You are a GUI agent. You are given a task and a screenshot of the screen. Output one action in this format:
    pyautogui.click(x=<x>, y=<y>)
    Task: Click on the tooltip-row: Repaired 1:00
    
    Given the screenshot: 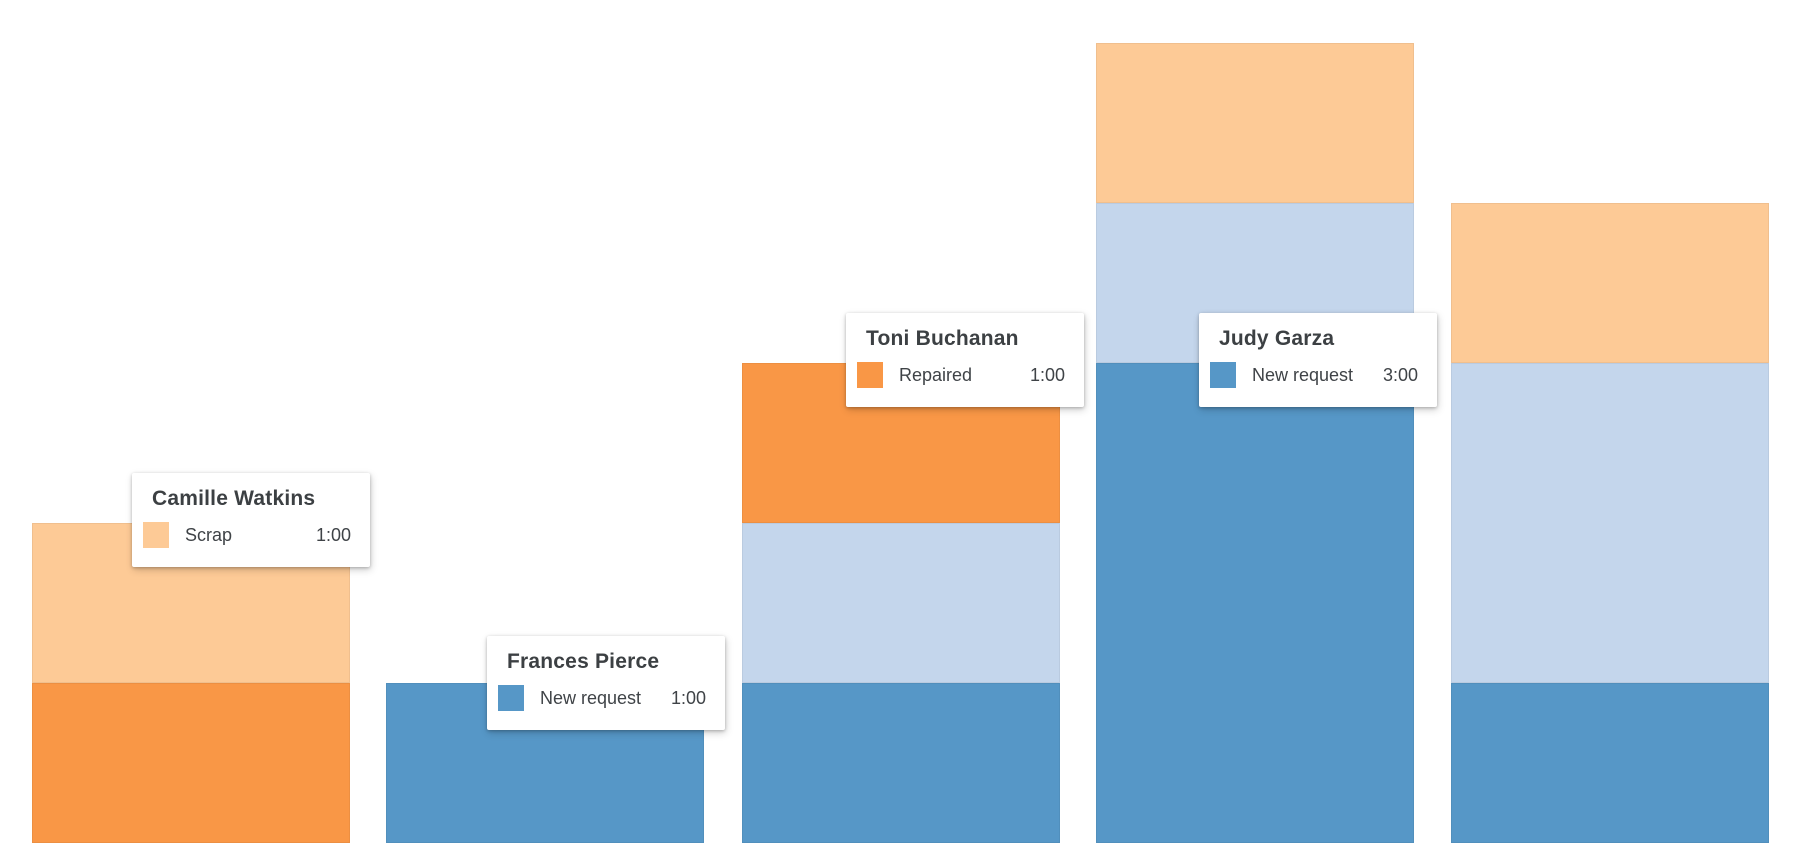 What is the action you would take?
    pyautogui.click(x=965, y=375)
    